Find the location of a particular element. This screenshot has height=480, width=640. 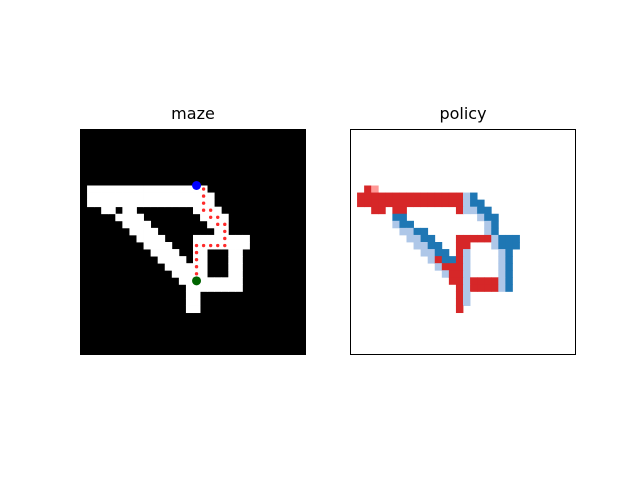

goal-marker is located at coordinates (197, 281).